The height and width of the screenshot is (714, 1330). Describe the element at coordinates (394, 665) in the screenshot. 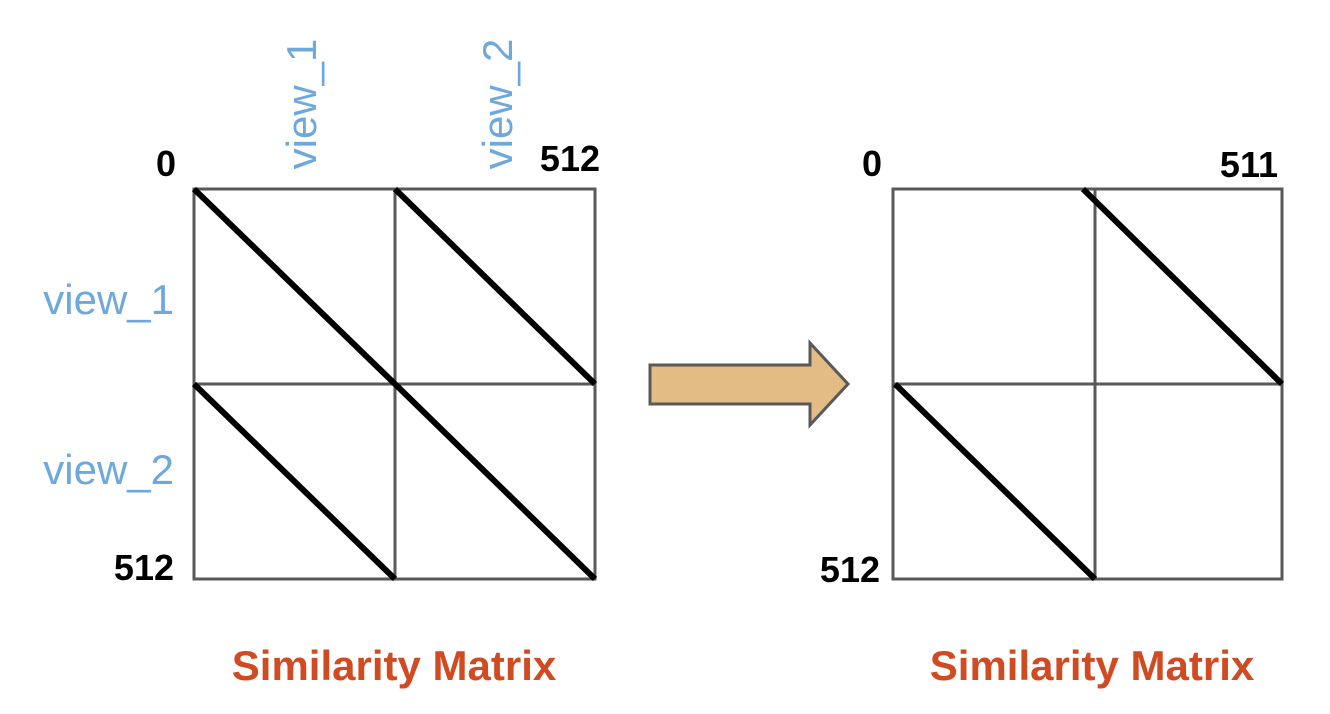

I see `left-matrix-caption: Similarity Matrix` at that location.